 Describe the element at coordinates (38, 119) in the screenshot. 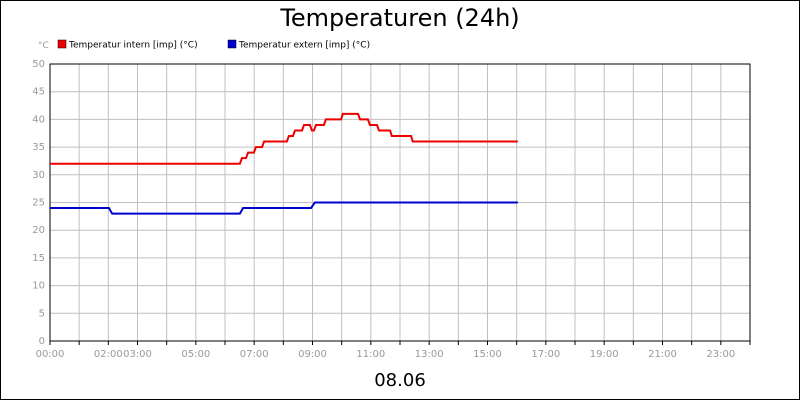

I see `y-tick-label: 40` at that location.